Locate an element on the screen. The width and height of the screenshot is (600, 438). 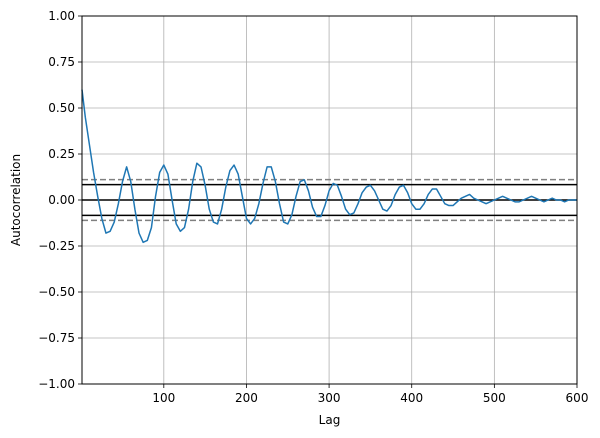
reference-lines is located at coordinates (329, 200).